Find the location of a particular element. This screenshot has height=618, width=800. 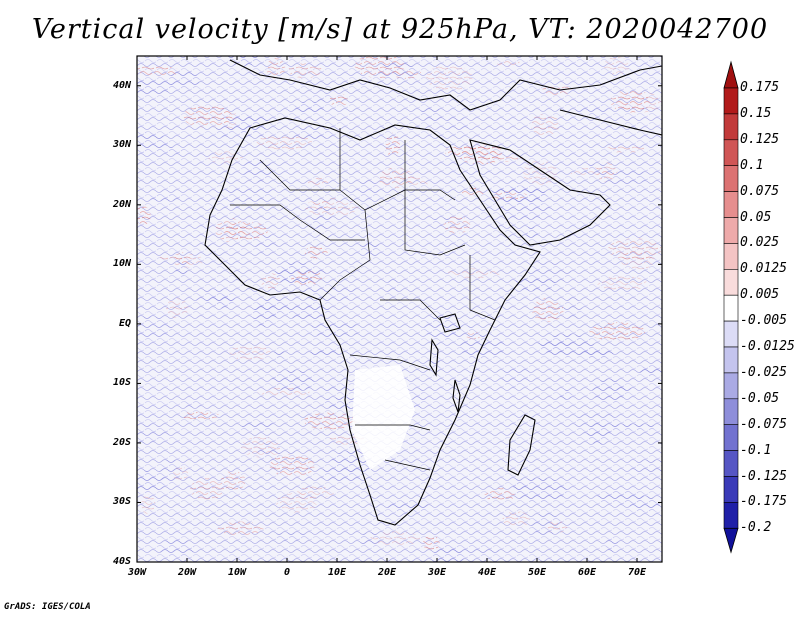

colorbar-top-arrow is located at coordinates (731, 74).